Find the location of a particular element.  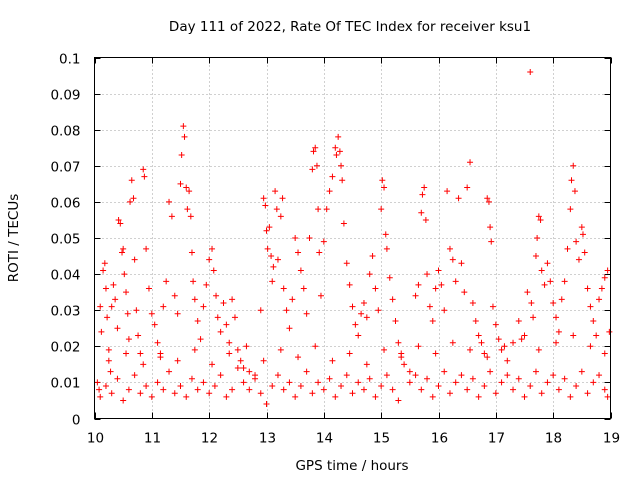

y-tick-label: 0.06 is located at coordinates (65, 204).